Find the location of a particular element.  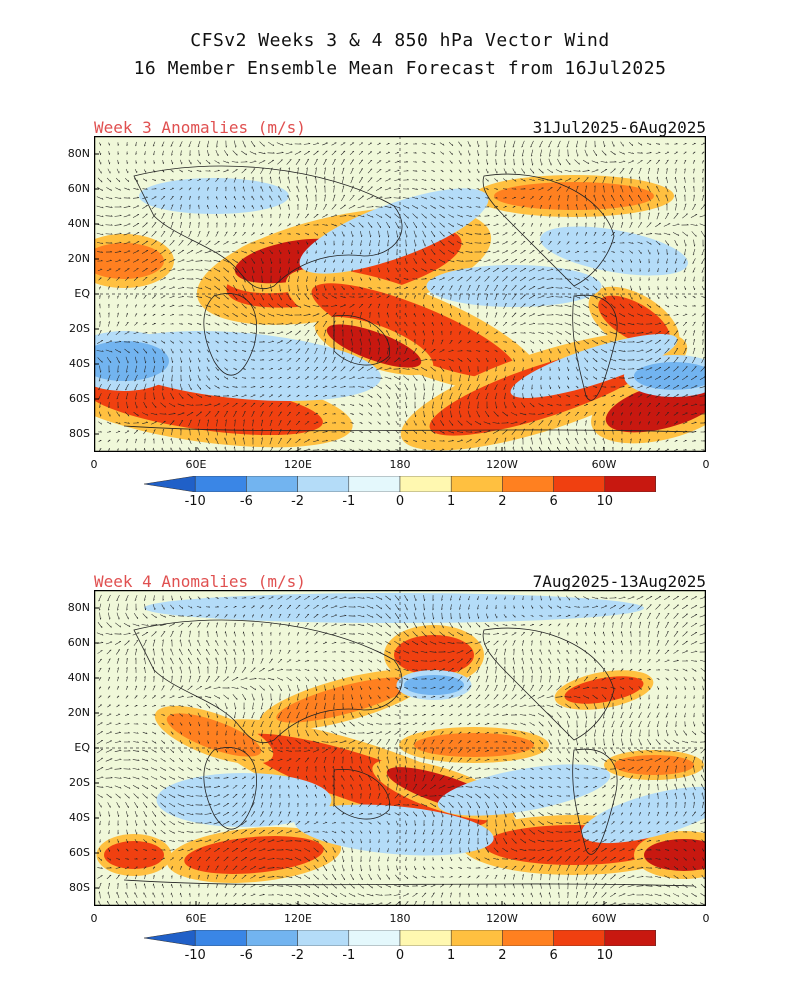

coastline is located at coordinates (230, 788).